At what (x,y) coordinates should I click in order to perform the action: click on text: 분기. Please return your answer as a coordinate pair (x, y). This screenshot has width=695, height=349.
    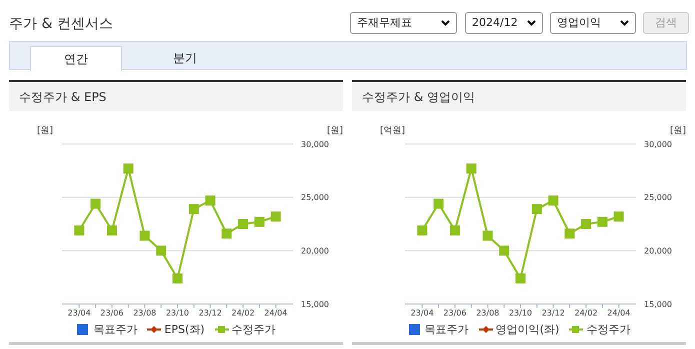
    Looking at the image, I should click on (185, 58).